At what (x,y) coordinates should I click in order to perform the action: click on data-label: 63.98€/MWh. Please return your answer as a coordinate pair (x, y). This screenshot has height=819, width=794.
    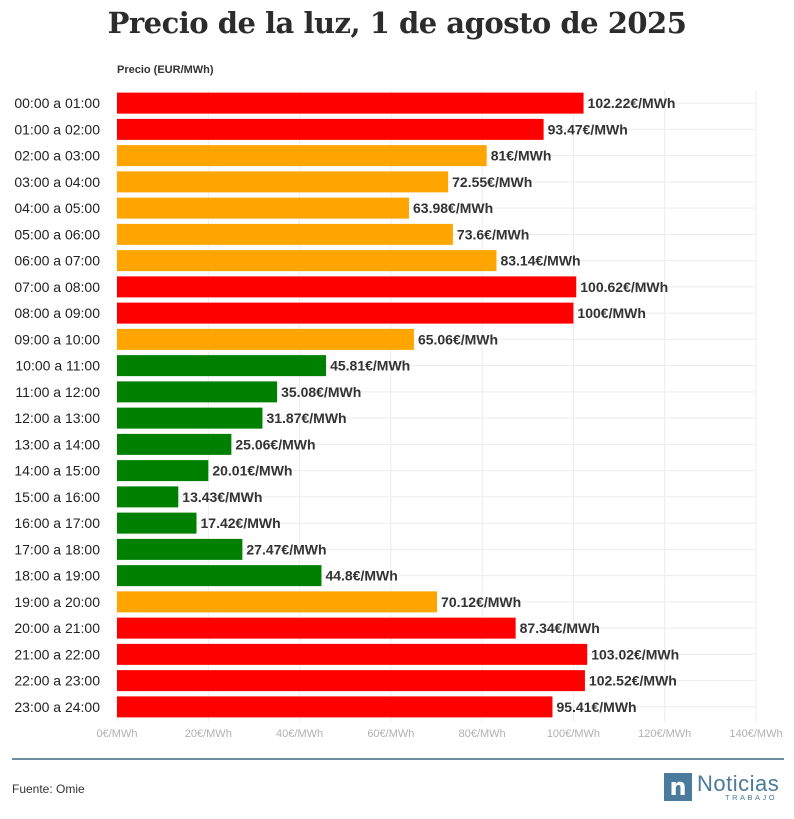
    Looking at the image, I should click on (453, 208).